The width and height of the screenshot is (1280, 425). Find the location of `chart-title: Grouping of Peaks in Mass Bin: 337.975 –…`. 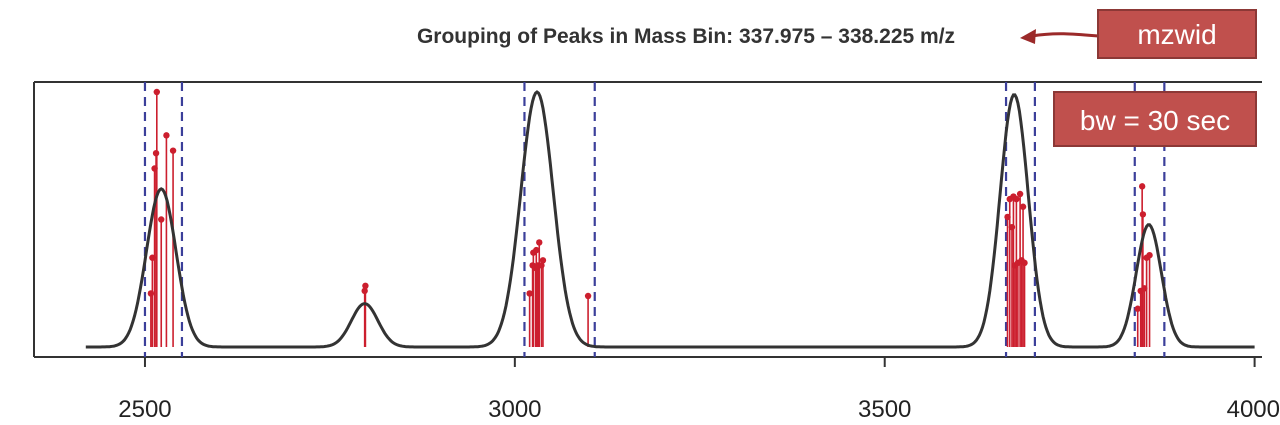

chart-title: Grouping of Peaks in Mass Bin: 337.975 –… is located at coordinates (686, 36).